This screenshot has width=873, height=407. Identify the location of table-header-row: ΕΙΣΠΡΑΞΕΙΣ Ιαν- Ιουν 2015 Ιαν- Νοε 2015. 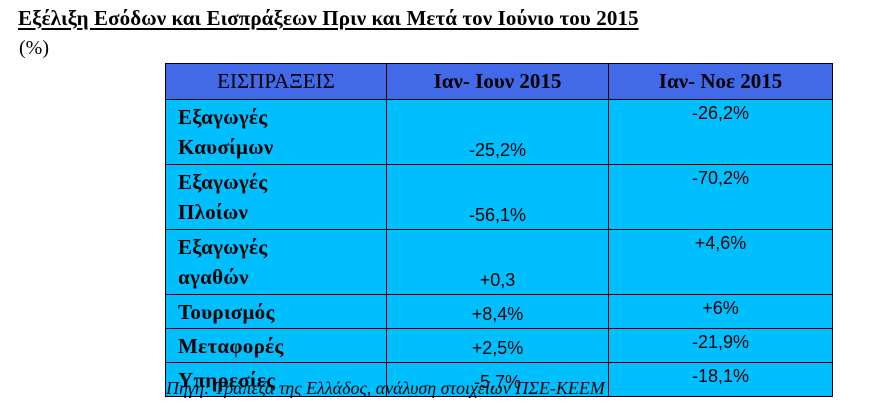
(499, 81).